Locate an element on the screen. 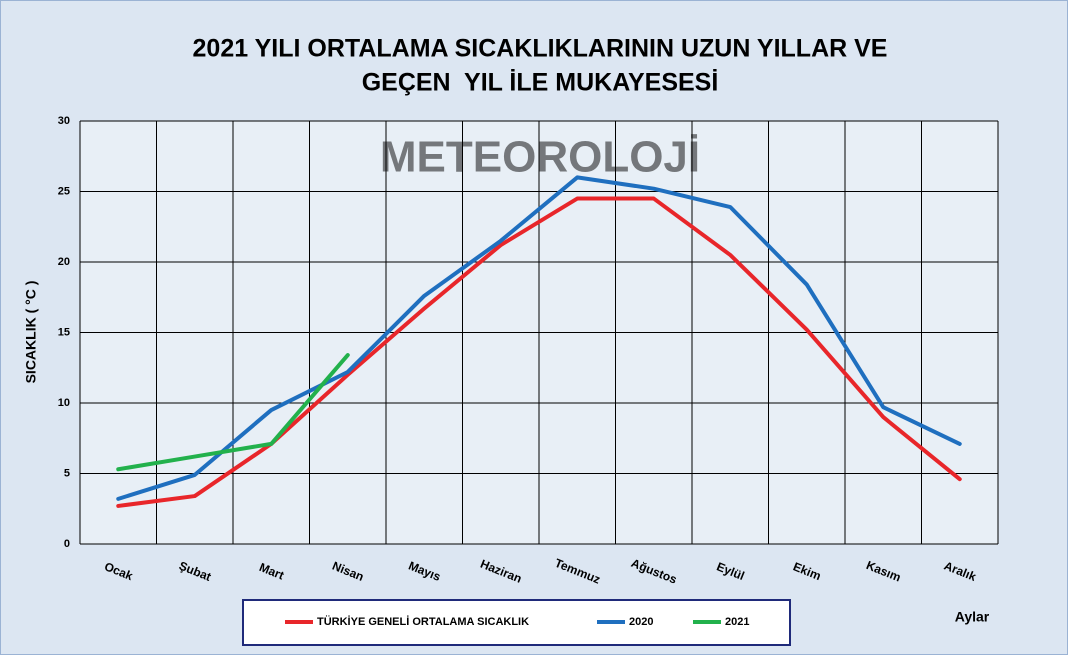  y-axis-label: SICAKLIK ( °C ) is located at coordinates (31, 332).